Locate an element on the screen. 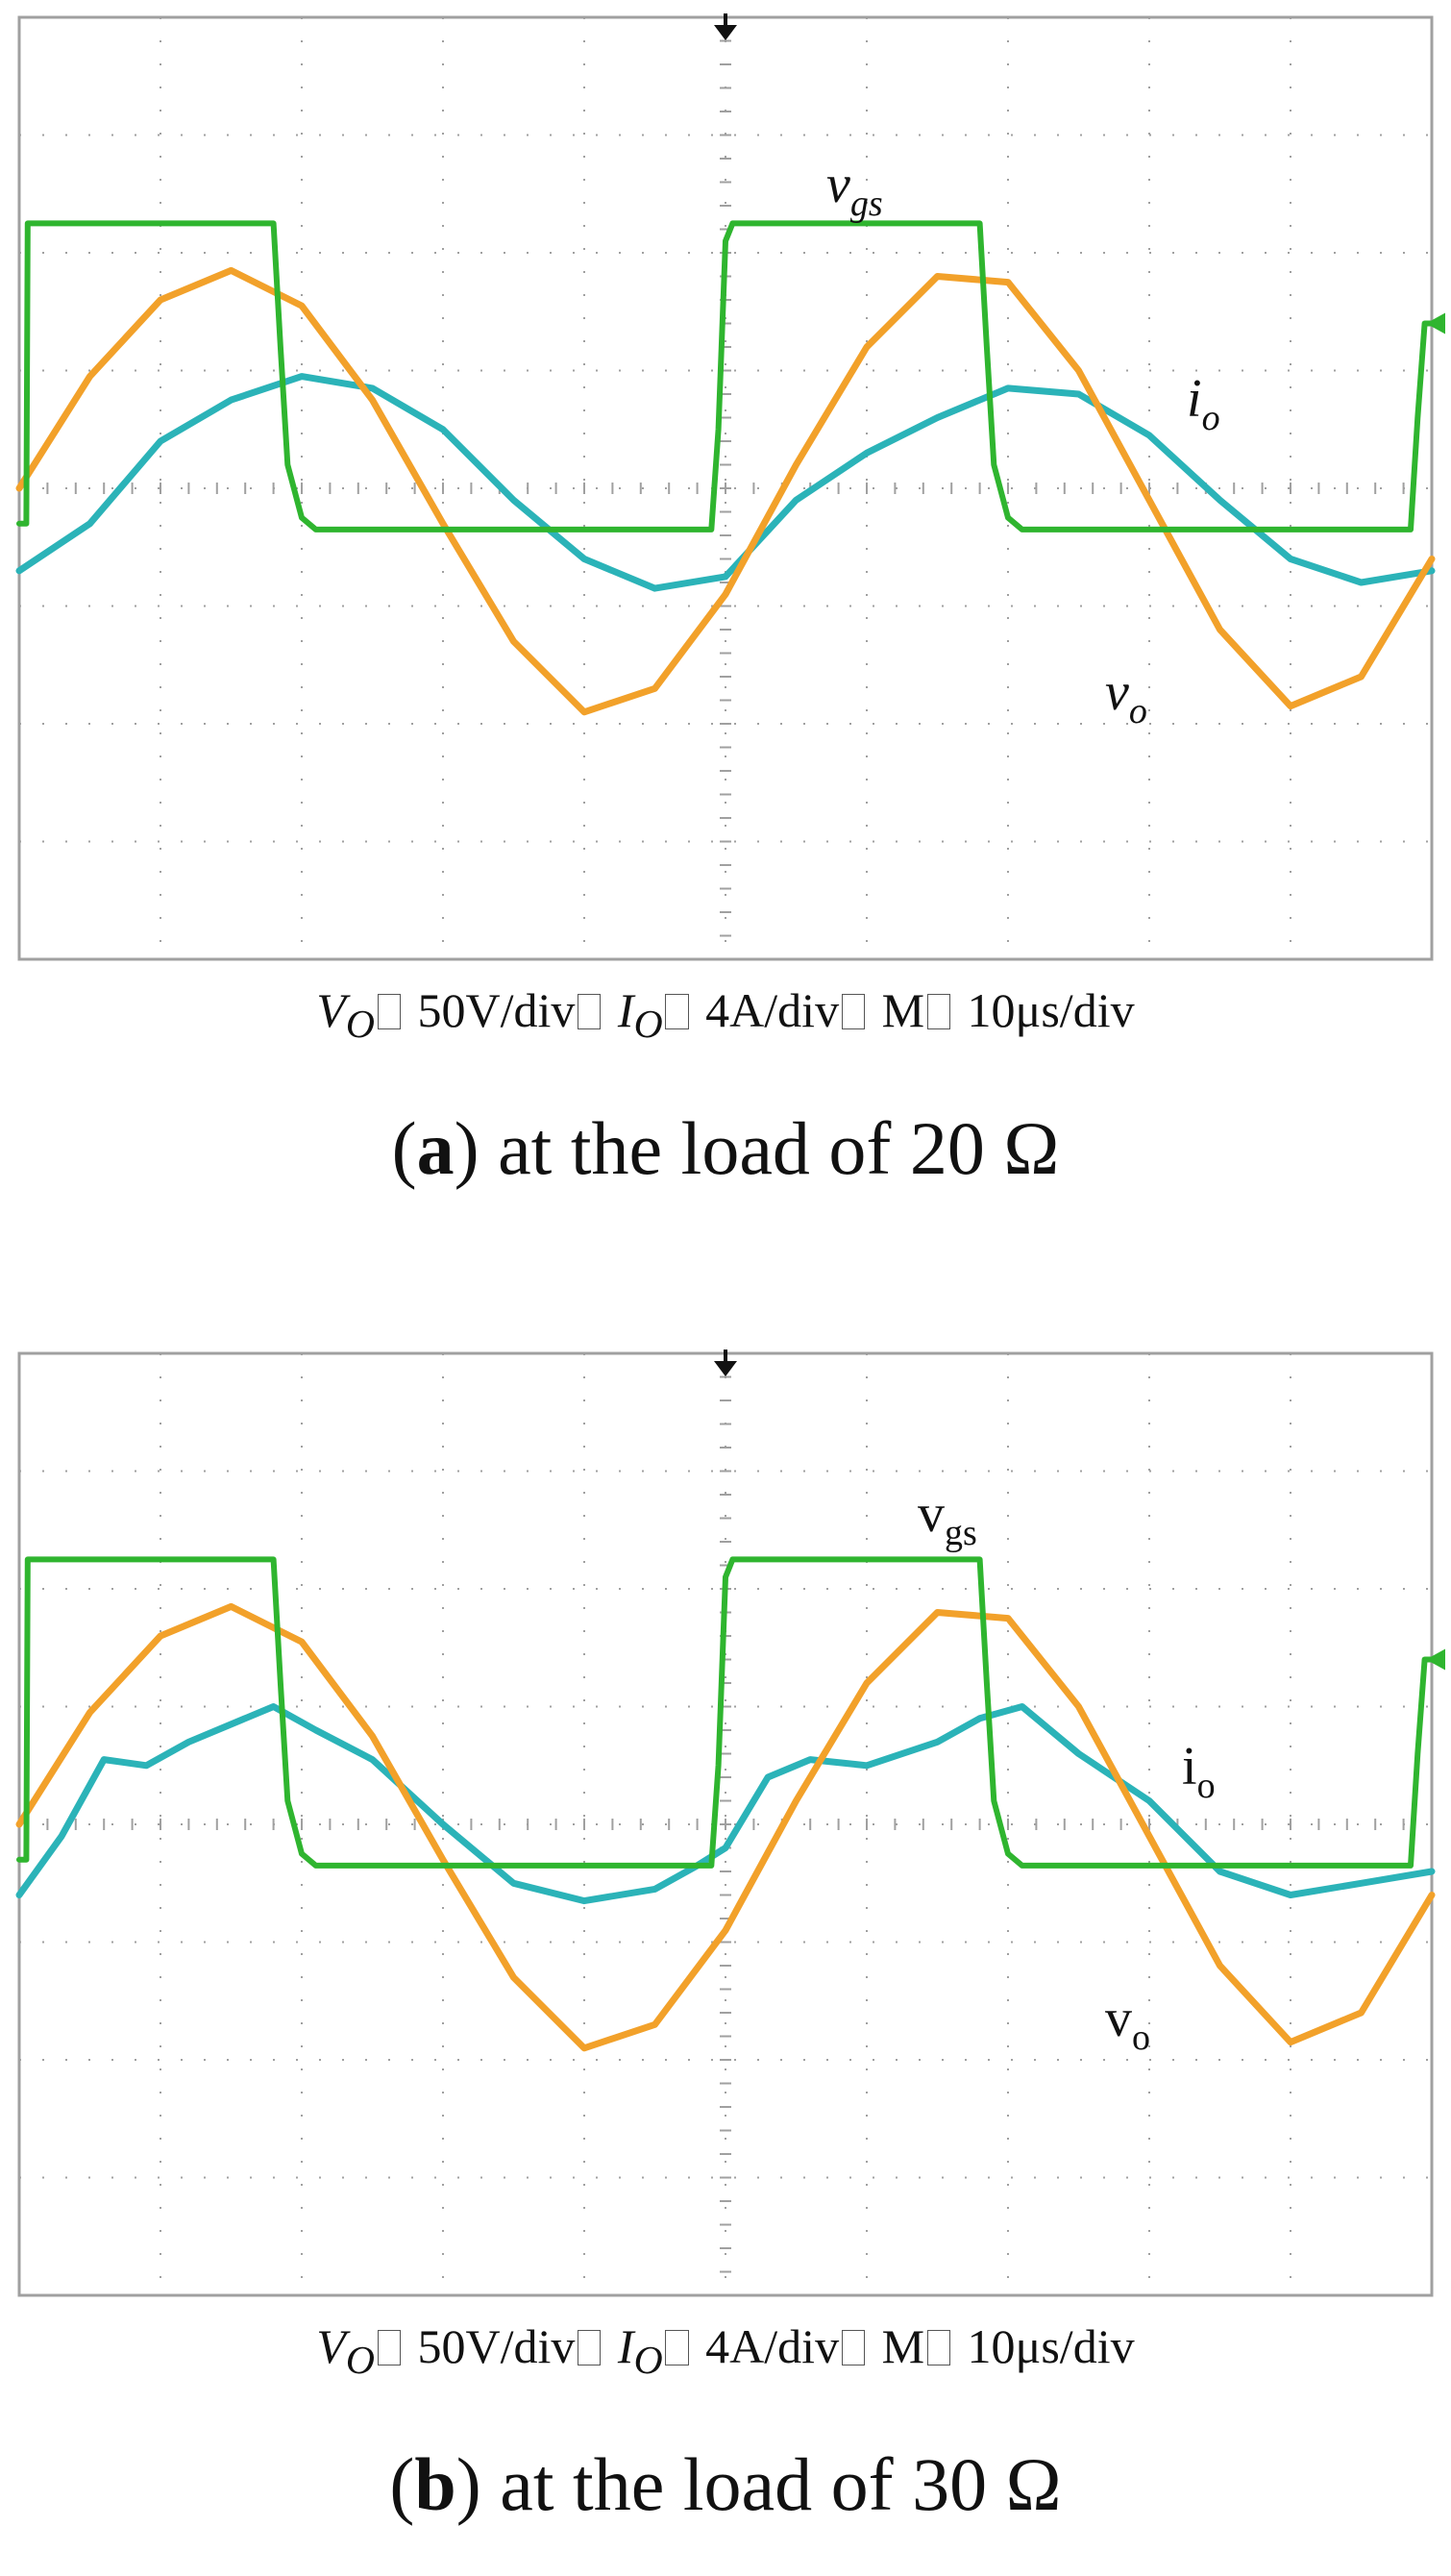 Image resolution: width=1451 pixels, height=2576 pixels. io-trace is located at coordinates (725, 483).